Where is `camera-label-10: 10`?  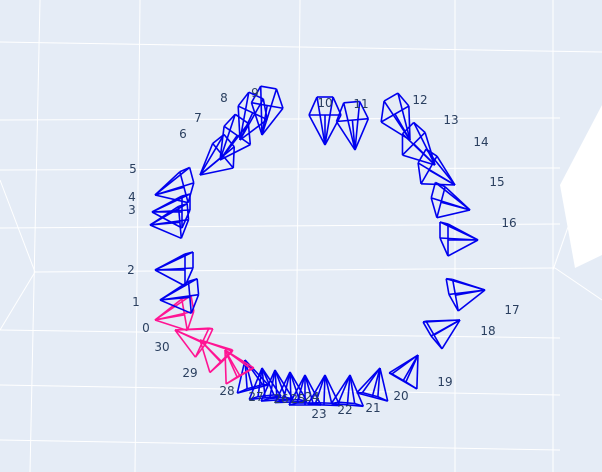
camera-label-10: 10 is located at coordinates (324, 103).